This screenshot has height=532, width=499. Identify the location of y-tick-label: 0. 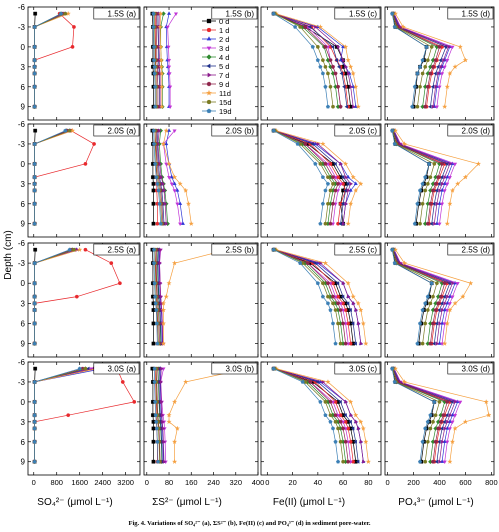
(23, 402).